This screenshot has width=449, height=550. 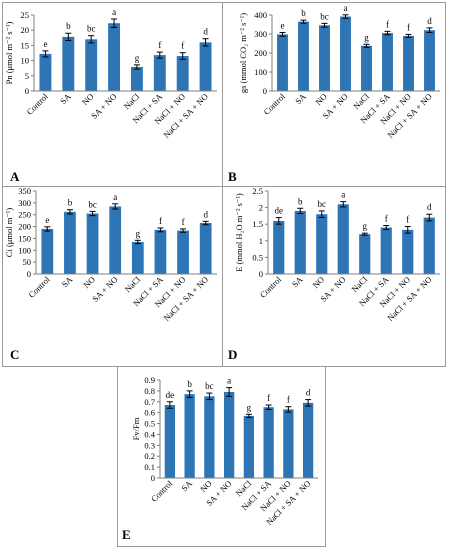 What do you see at coordinates (260, 72) in the screenshot?
I see `y-tick-label: 100` at bounding box center [260, 72].